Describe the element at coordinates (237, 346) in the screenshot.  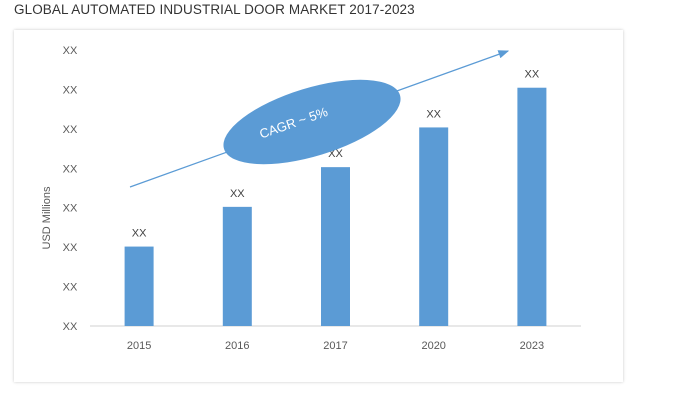
I see `x-tick-label-2016: 2016` at that location.